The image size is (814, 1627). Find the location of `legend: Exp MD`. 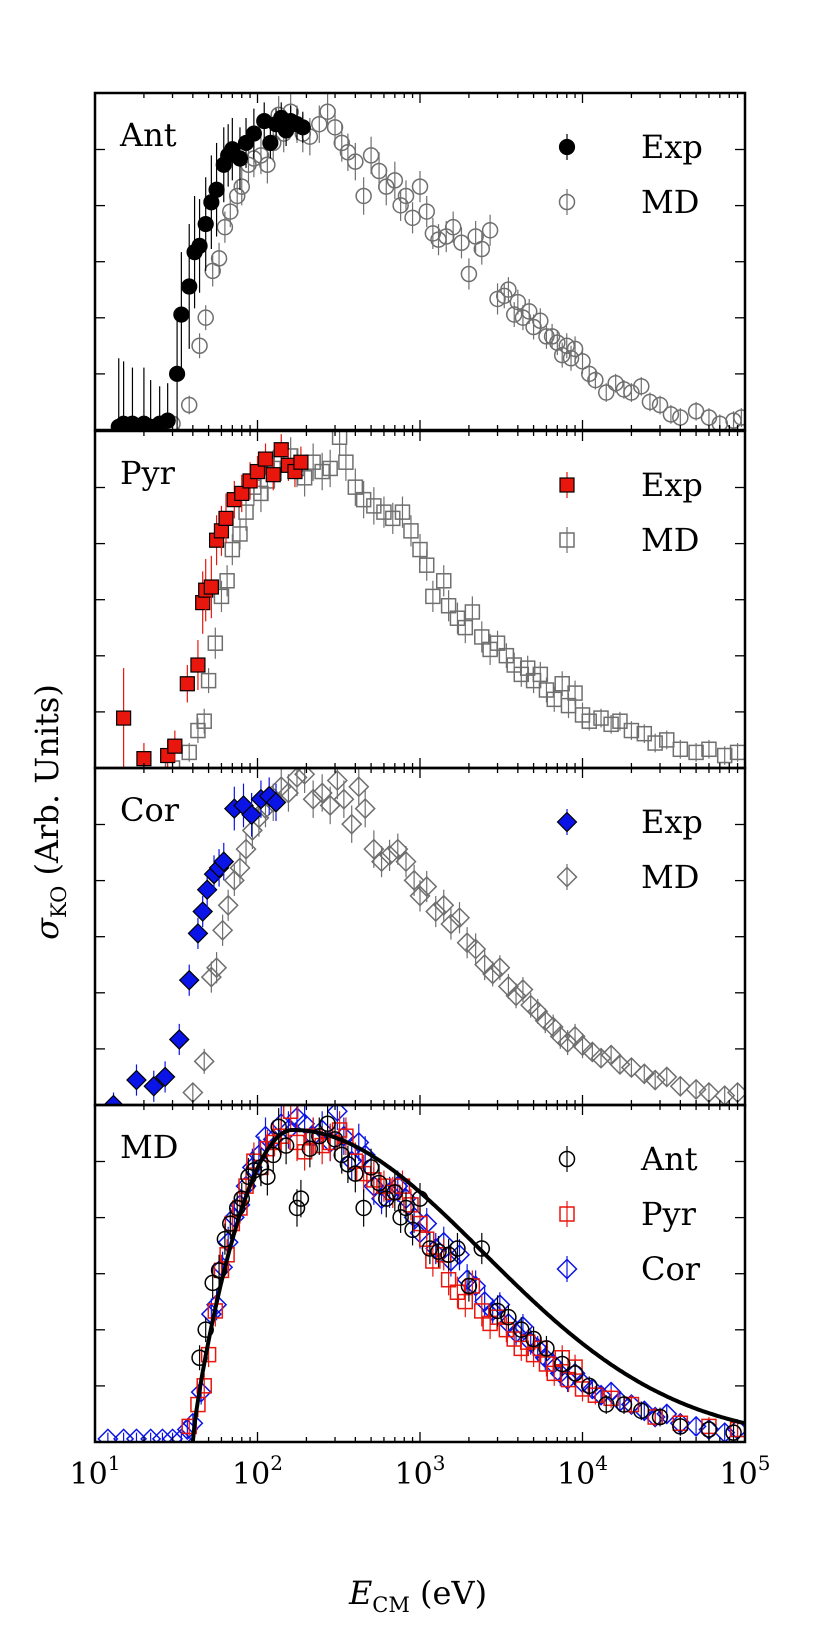

legend: Exp MD is located at coordinates (631, 512).